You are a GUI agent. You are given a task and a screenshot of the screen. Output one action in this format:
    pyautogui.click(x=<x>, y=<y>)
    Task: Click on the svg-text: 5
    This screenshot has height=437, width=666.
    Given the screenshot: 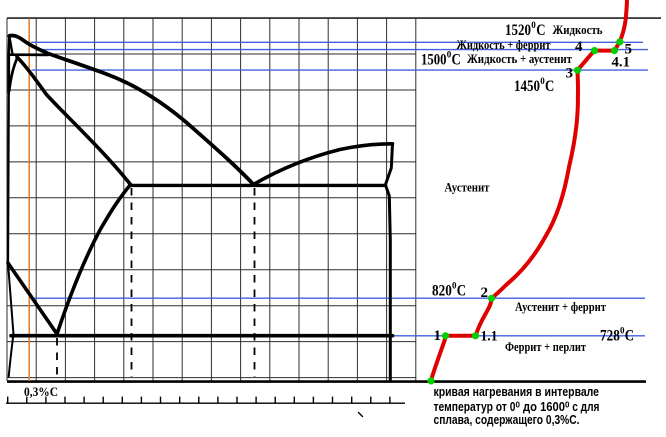 What is the action you would take?
    pyautogui.click(x=629, y=49)
    